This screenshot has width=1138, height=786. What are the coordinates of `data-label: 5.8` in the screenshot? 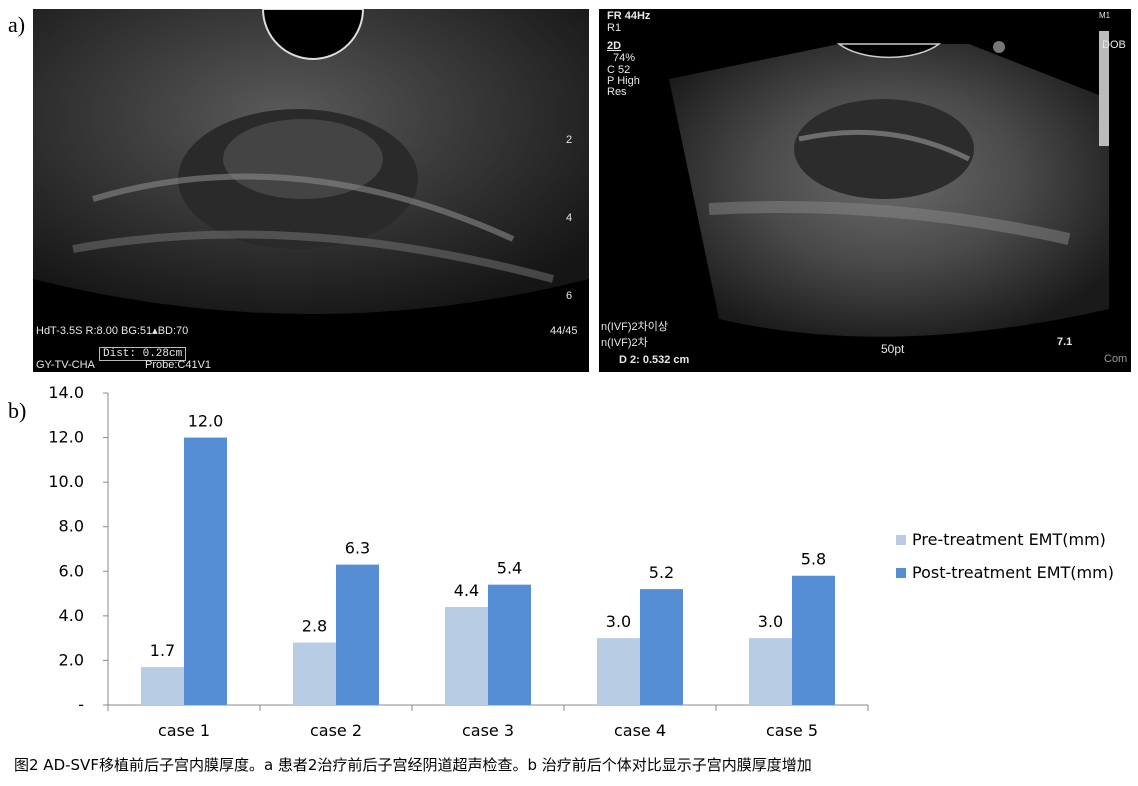 It's located at (813, 559).